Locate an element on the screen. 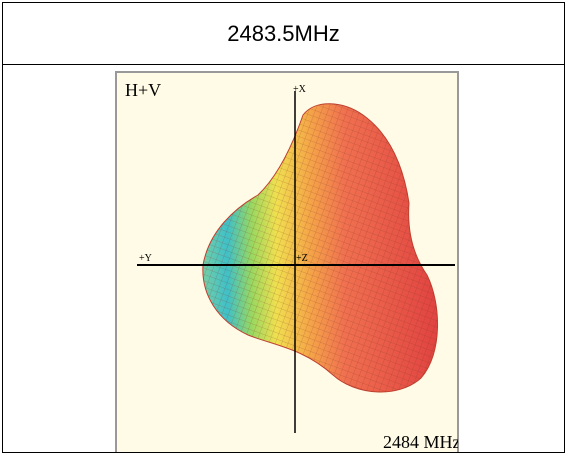  x-axis-label: +X is located at coordinates (300, 89).